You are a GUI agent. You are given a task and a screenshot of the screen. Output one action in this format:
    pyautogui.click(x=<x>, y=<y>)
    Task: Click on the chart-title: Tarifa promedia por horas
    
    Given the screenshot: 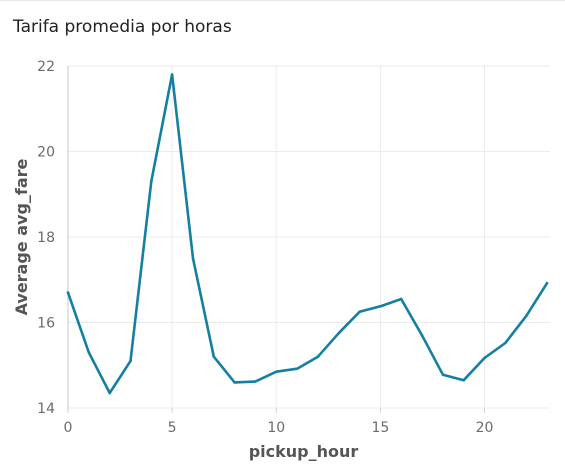 What is the action you would take?
    pyautogui.click(x=122, y=27)
    